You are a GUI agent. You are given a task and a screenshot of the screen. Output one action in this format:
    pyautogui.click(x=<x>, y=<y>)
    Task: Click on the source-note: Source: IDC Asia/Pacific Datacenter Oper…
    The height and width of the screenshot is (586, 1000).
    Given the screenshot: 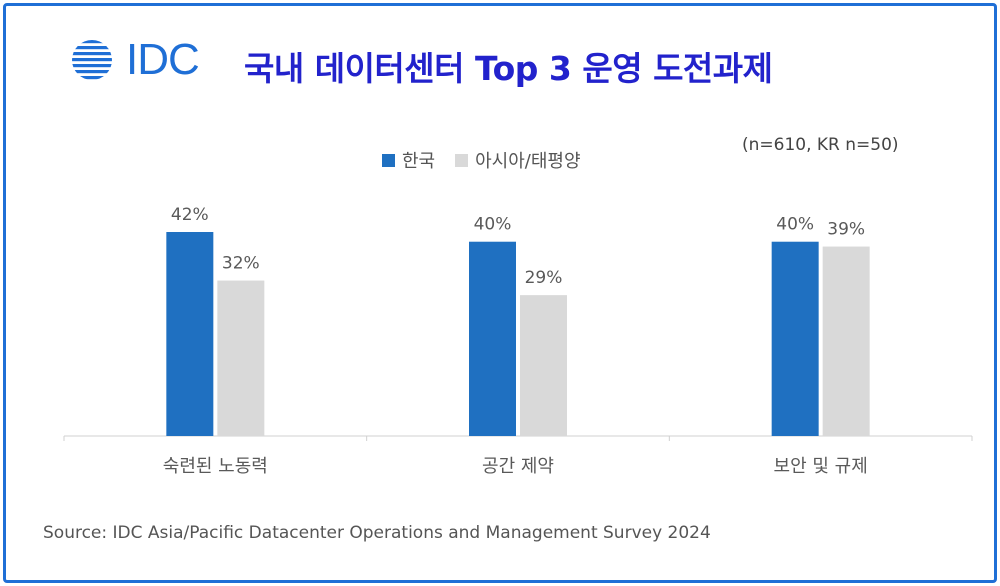 What is the action you would take?
    pyautogui.click(x=377, y=533)
    